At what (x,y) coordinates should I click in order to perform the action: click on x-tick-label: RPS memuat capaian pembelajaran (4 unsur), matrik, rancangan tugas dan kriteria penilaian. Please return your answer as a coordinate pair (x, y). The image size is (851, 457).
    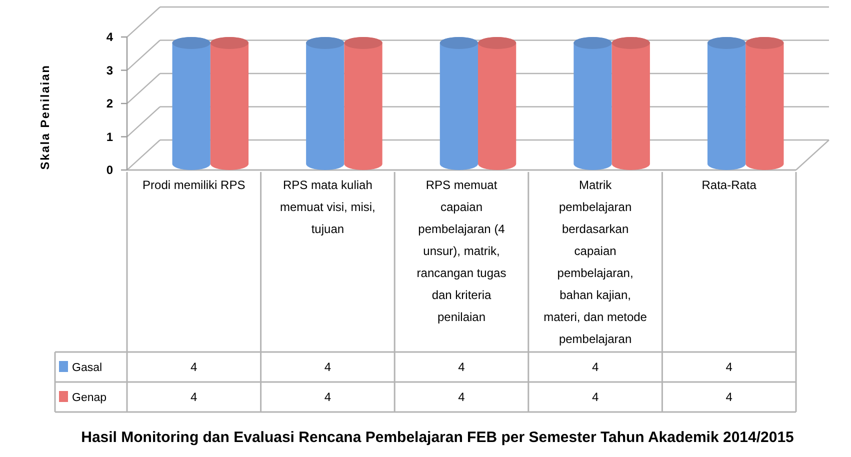
    Looking at the image, I should click on (461, 251).